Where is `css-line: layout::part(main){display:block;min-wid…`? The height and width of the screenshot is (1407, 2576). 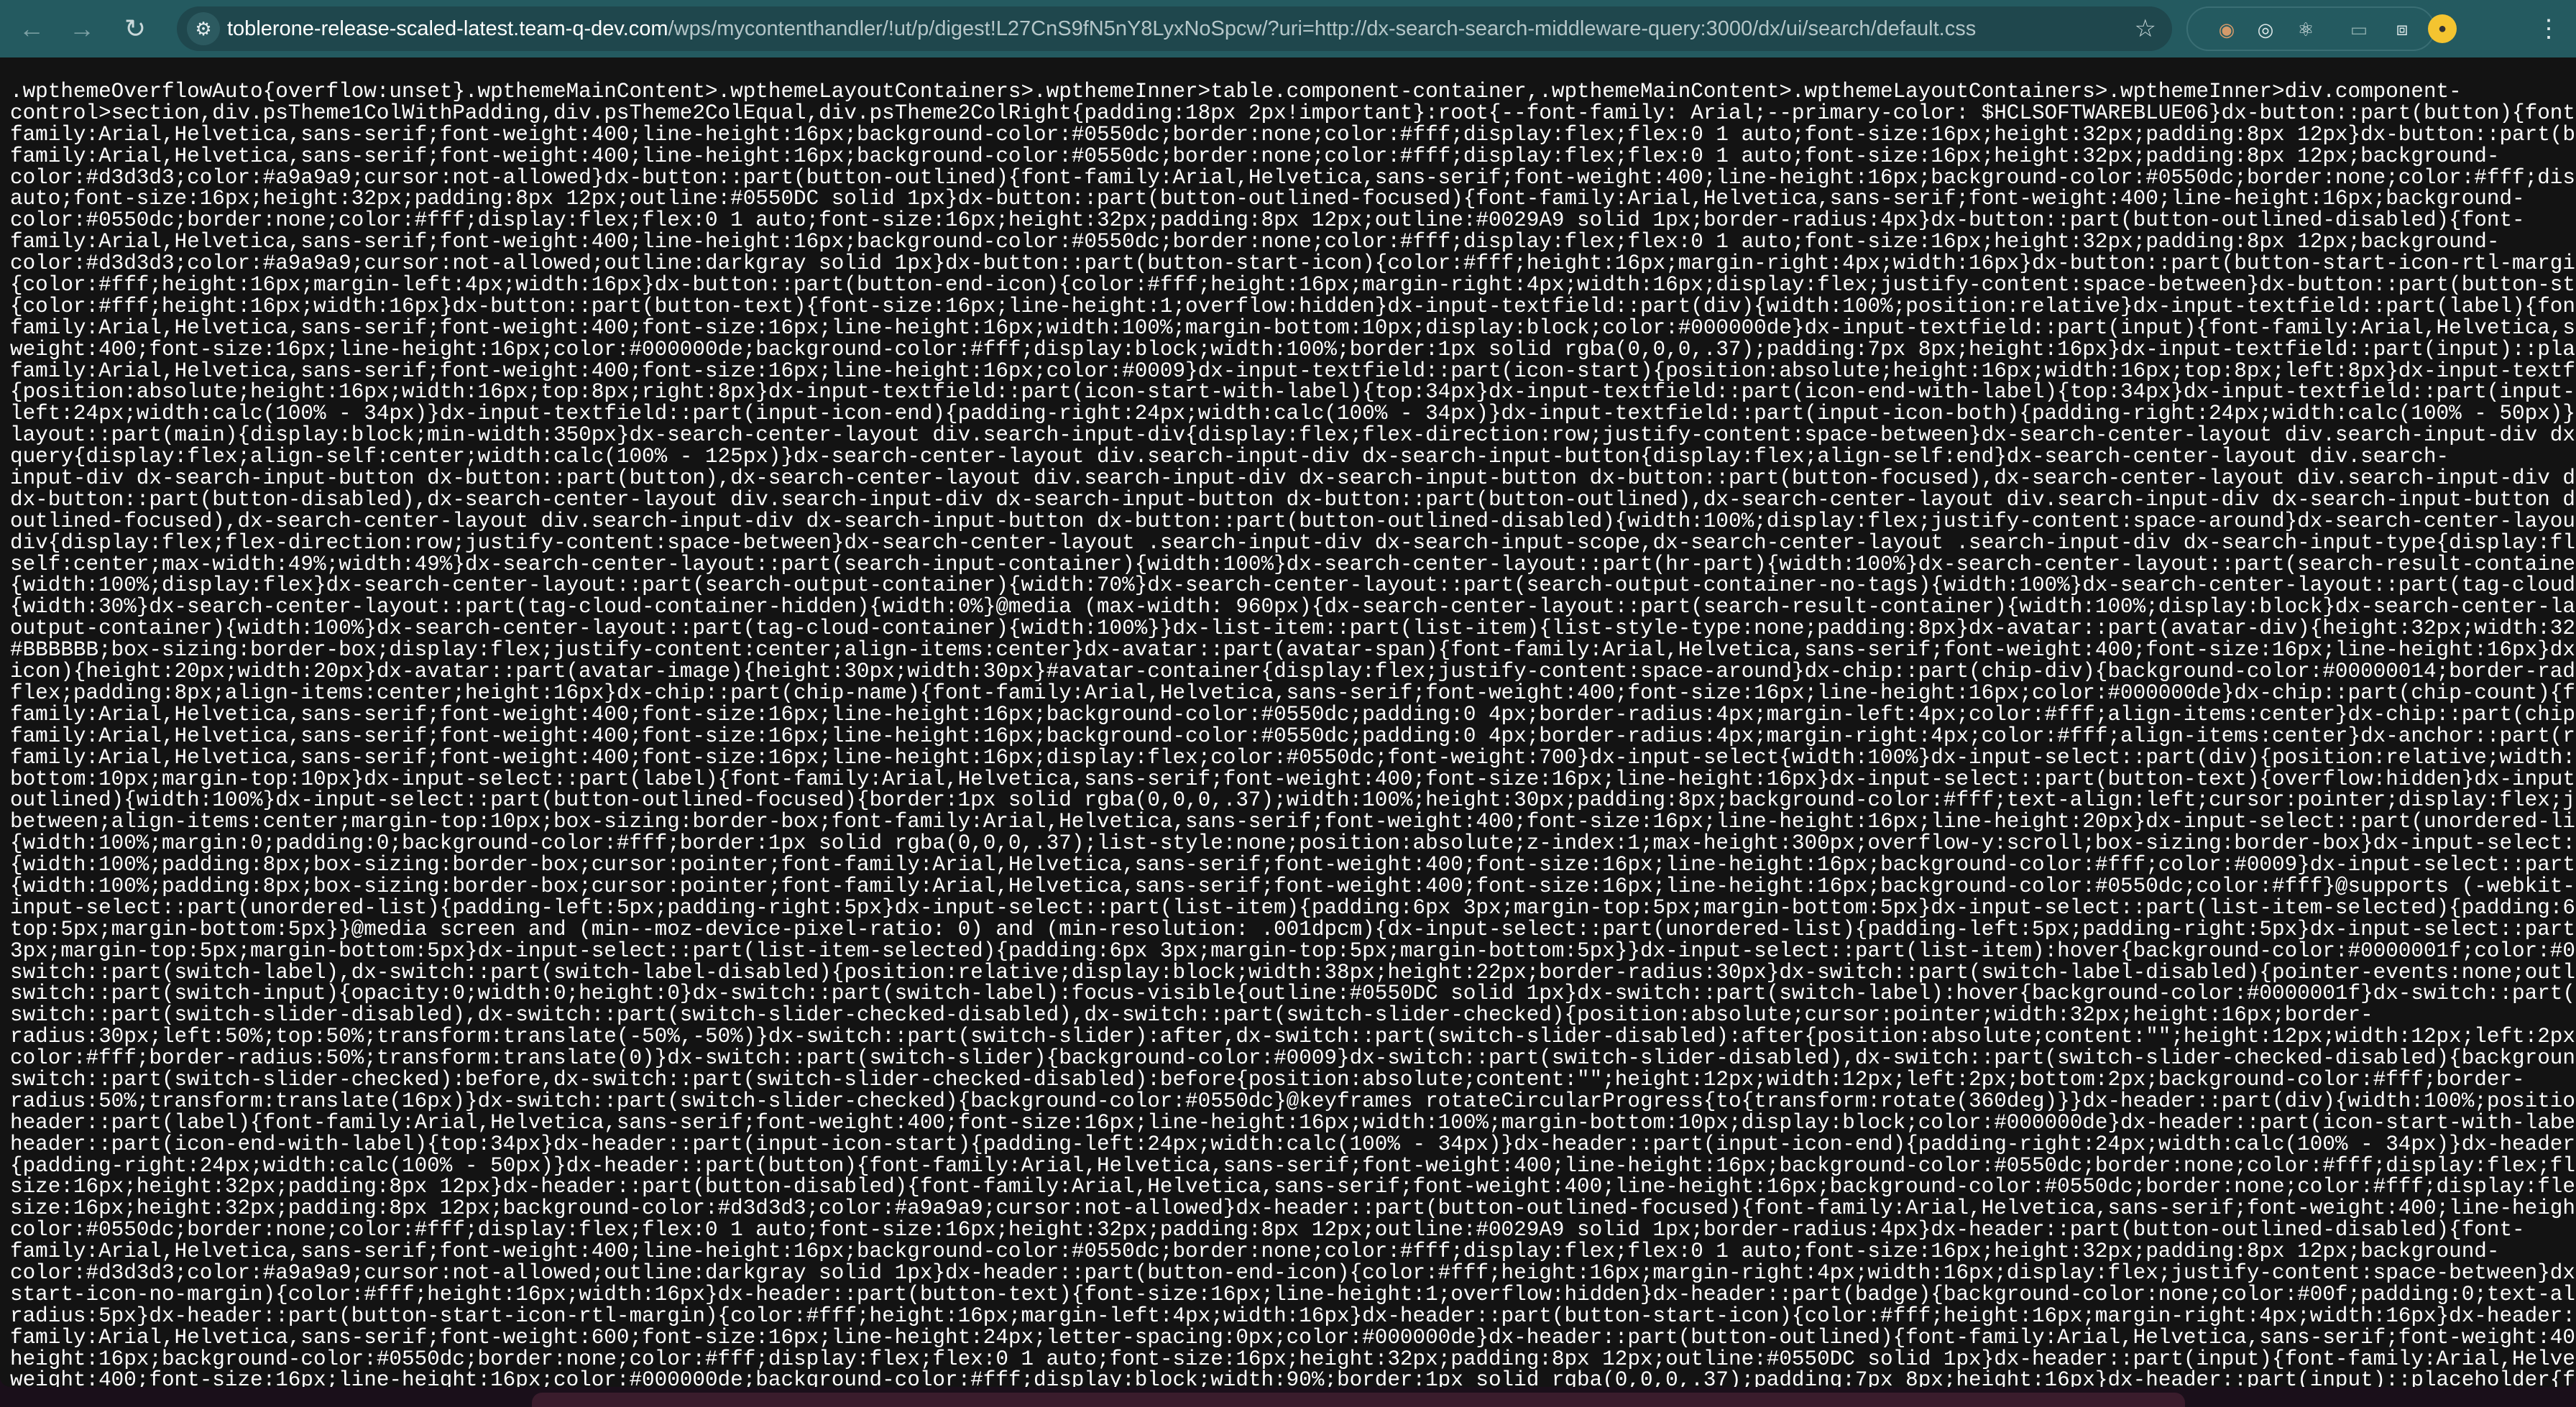
css-line: layout::part(main){display:block;min-wid… is located at coordinates (1293, 435).